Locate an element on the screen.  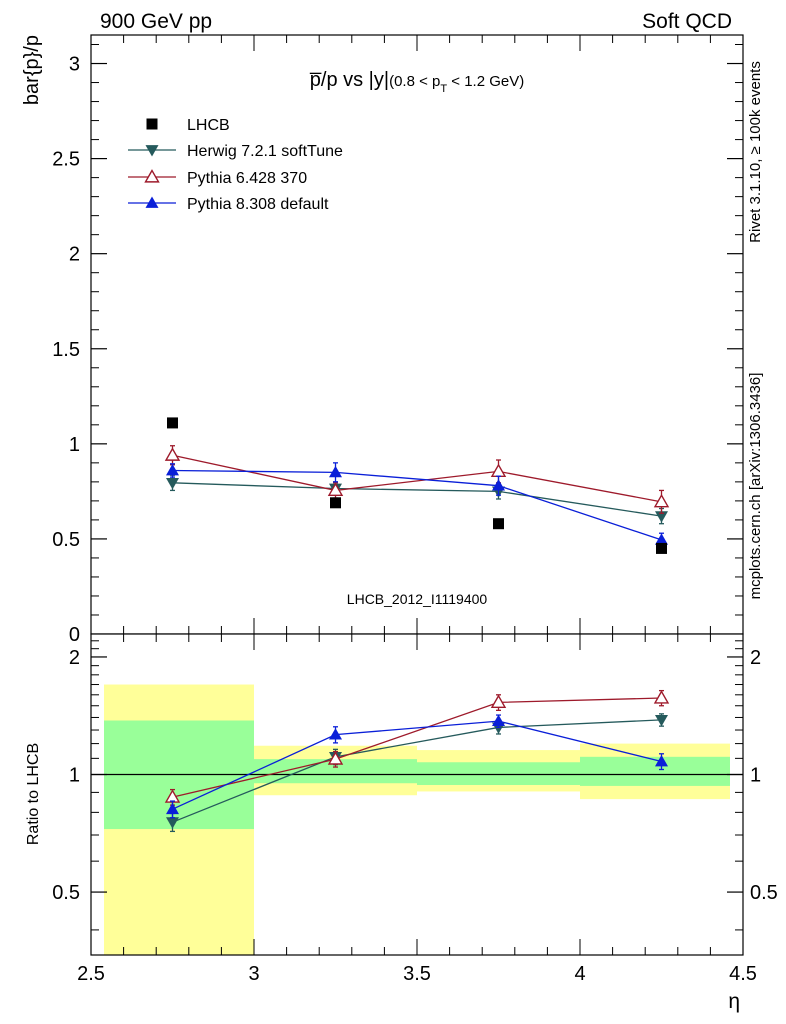
legend-label: Pythia 6.428 370 is located at coordinates (247, 178).